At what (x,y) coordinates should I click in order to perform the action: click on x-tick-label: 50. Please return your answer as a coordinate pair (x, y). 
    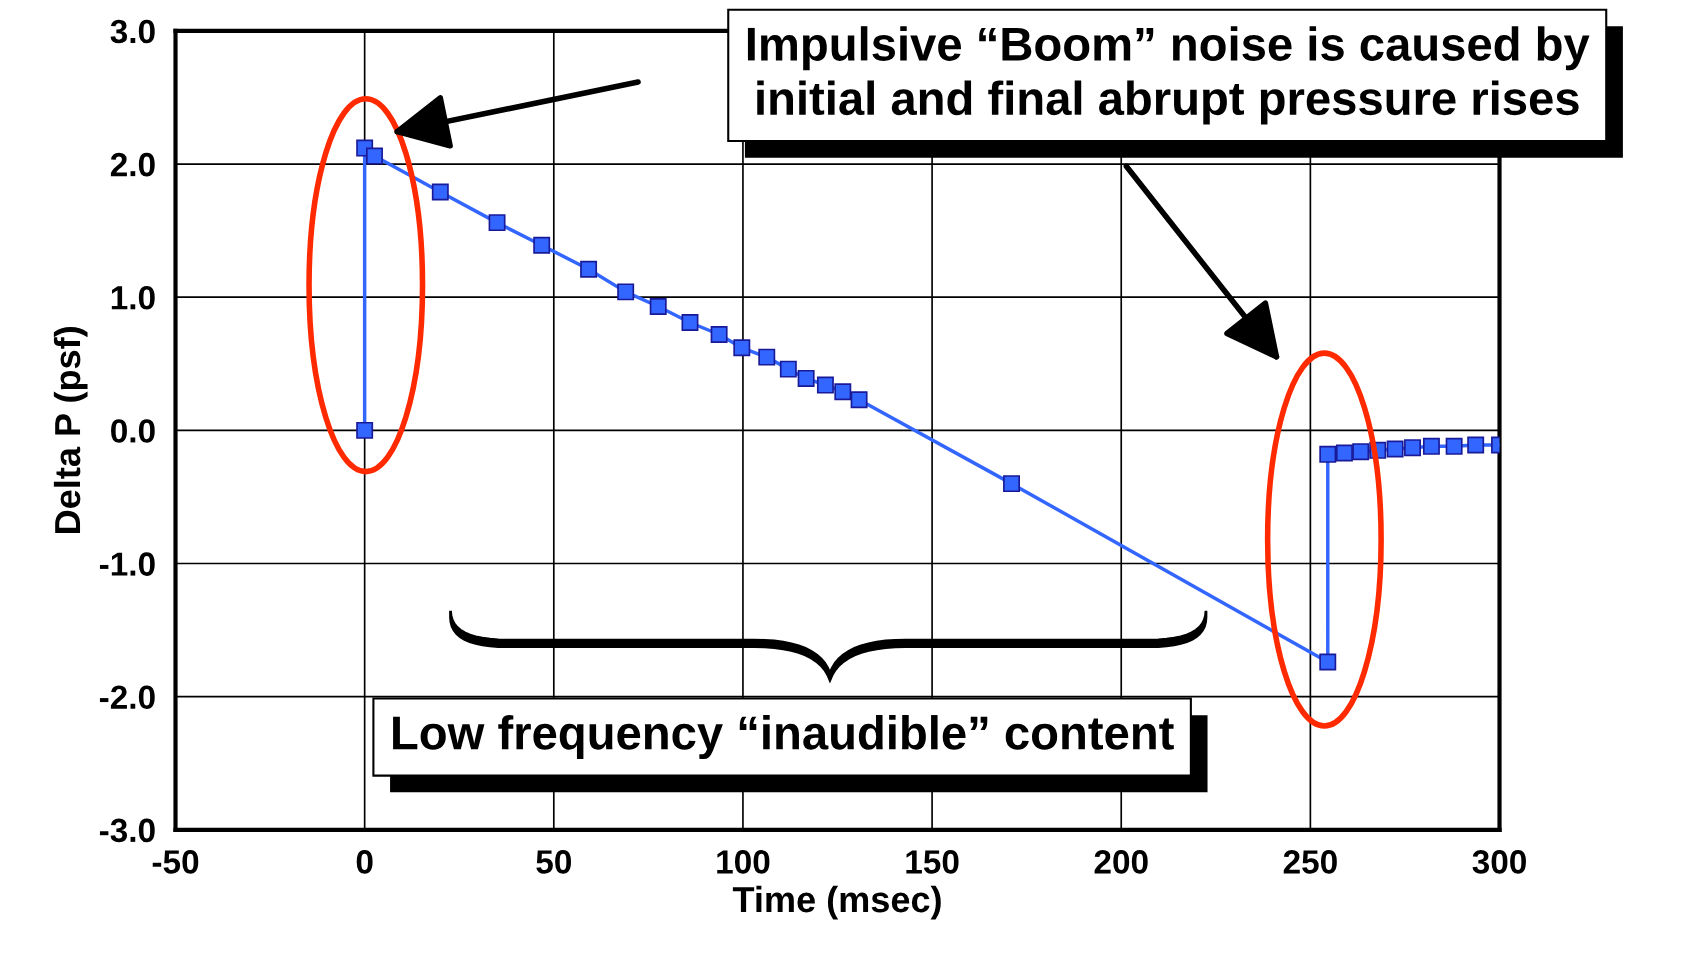
    Looking at the image, I should click on (553, 862).